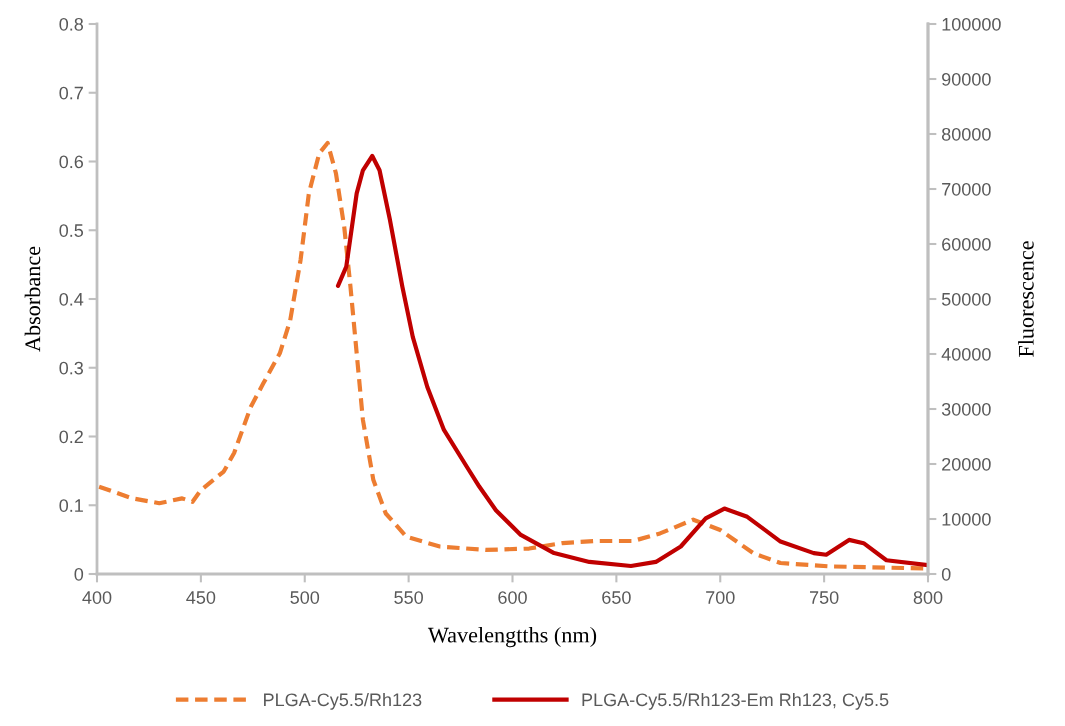 This screenshot has width=1065, height=726. What do you see at coordinates (971, 24) in the screenshot?
I see `y2-tick-label: 100000` at bounding box center [971, 24].